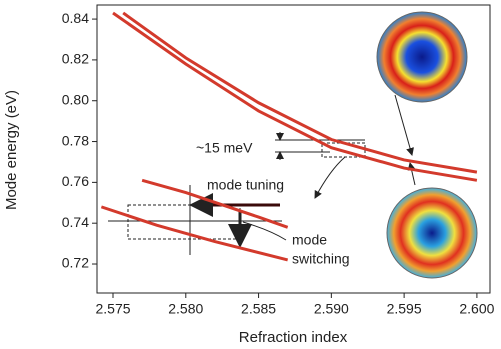  I want to click on annotation: mode tuning, so click(245, 185).